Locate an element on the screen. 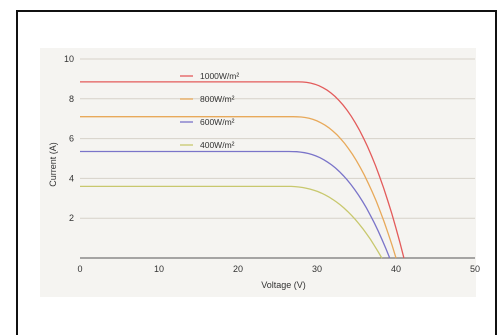 The height and width of the screenshot is (335, 501). y-tick-label: 10 is located at coordinates (69, 59).